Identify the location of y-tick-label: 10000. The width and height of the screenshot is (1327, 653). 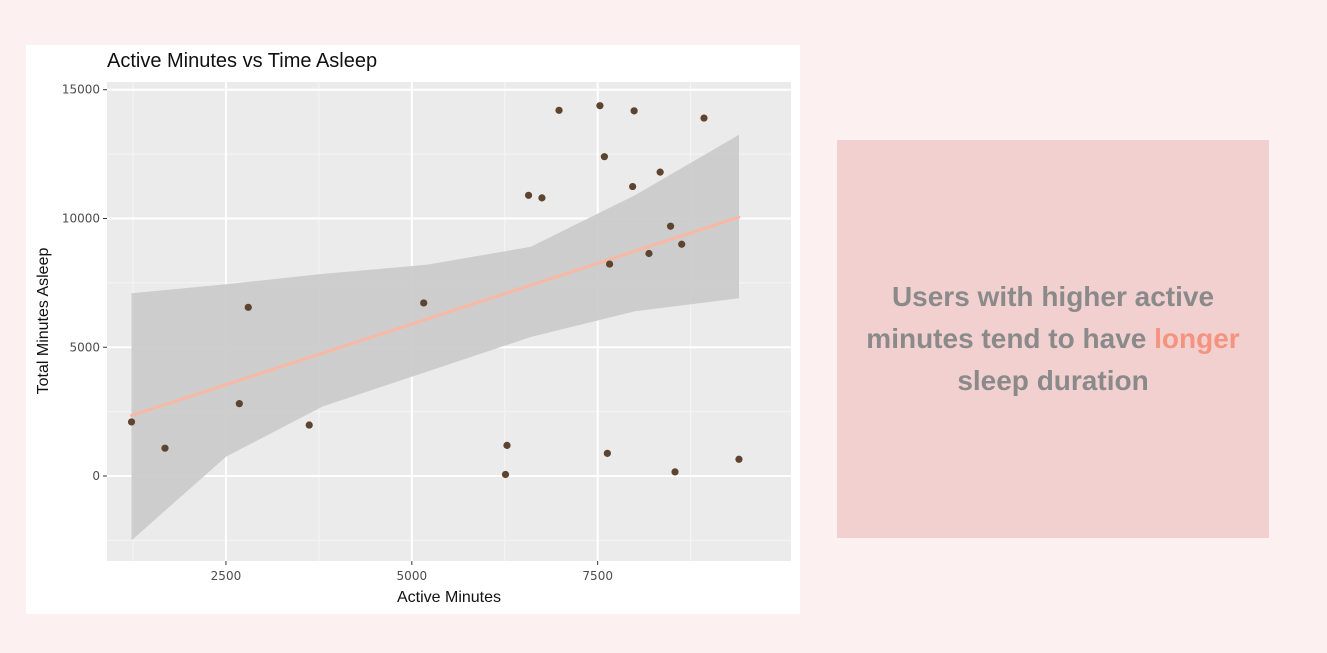
(81, 218).